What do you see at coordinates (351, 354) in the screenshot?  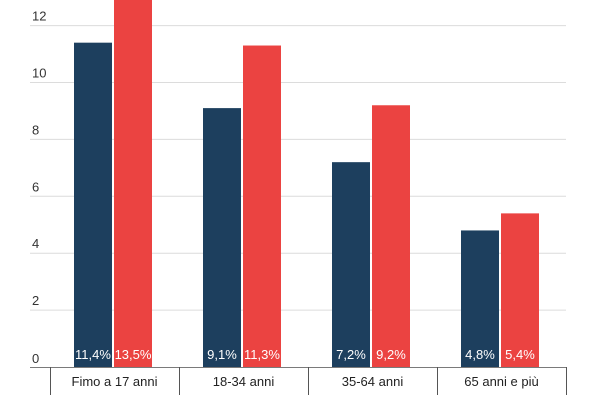 I see `bar-data-label: 7,2%` at bounding box center [351, 354].